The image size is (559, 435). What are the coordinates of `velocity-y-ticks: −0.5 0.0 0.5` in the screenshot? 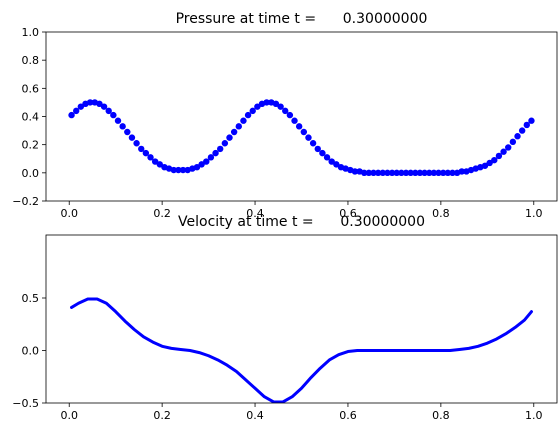 It's located at (29, 351).